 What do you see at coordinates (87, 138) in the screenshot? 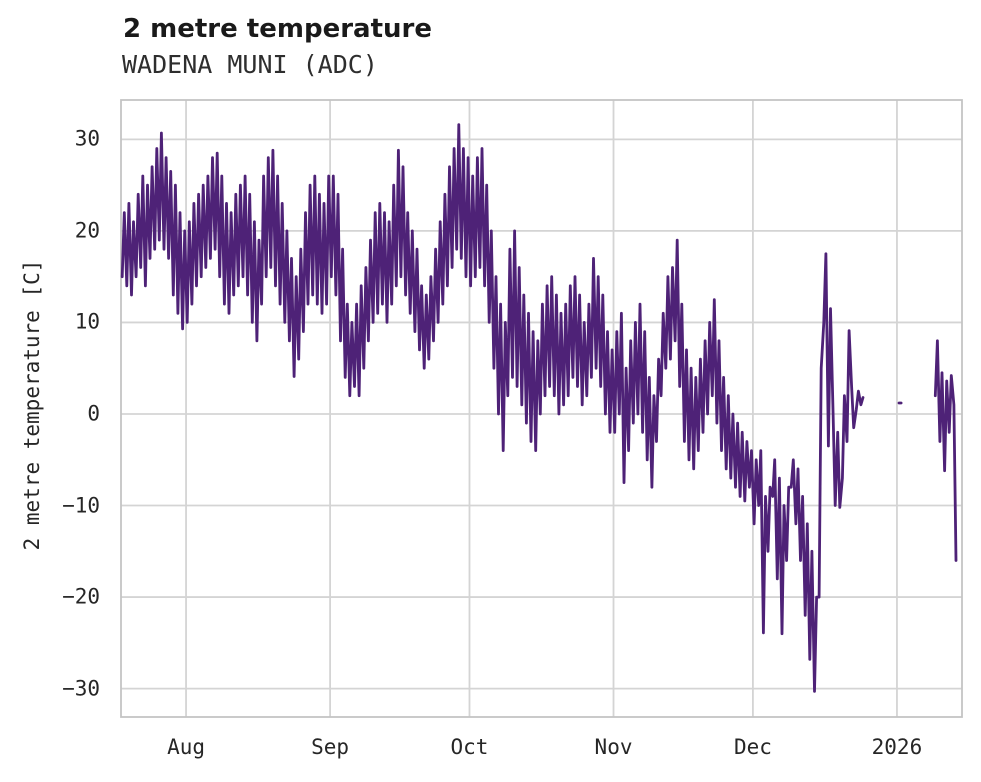
I see `y-tick-label: 30` at bounding box center [87, 138].